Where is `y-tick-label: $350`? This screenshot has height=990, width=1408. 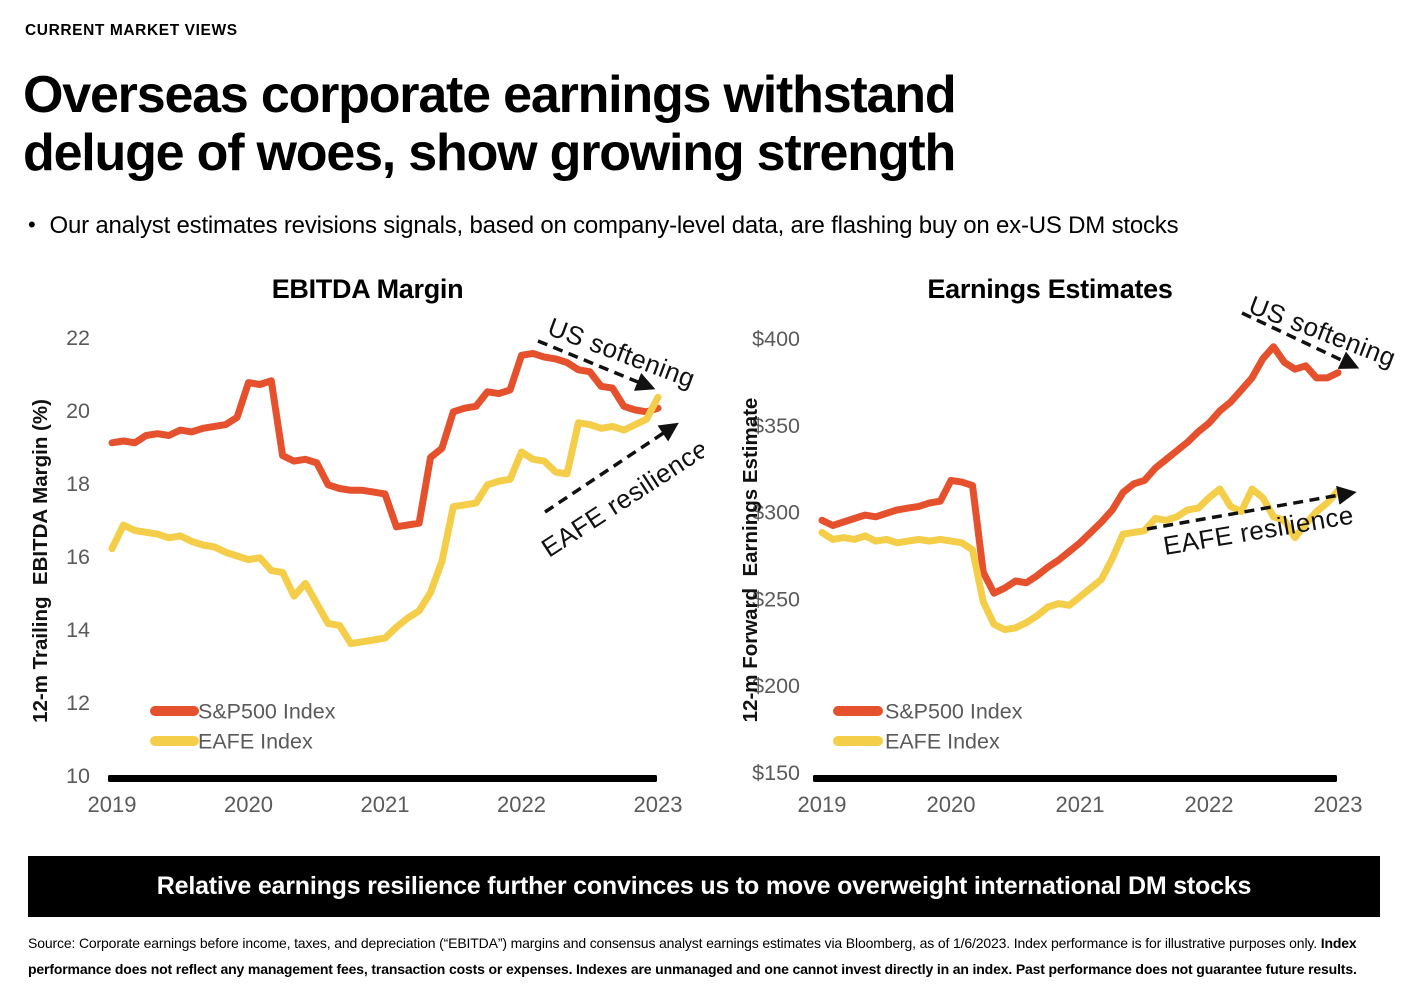 y-tick-label: $350 is located at coordinates (776, 426).